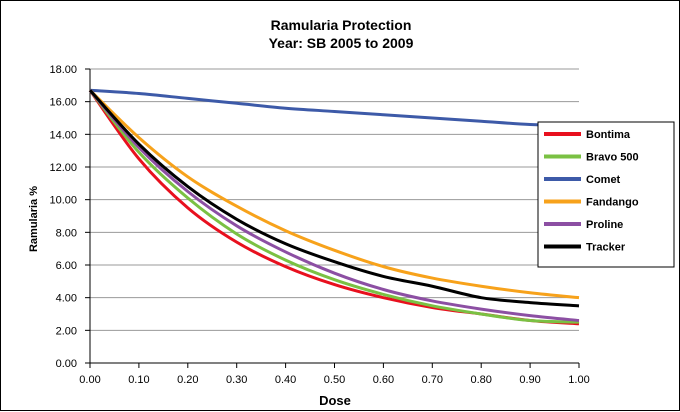 The image size is (680, 412). What do you see at coordinates (606, 248) in the screenshot?
I see `legend-label-tracker: Tracker` at bounding box center [606, 248].